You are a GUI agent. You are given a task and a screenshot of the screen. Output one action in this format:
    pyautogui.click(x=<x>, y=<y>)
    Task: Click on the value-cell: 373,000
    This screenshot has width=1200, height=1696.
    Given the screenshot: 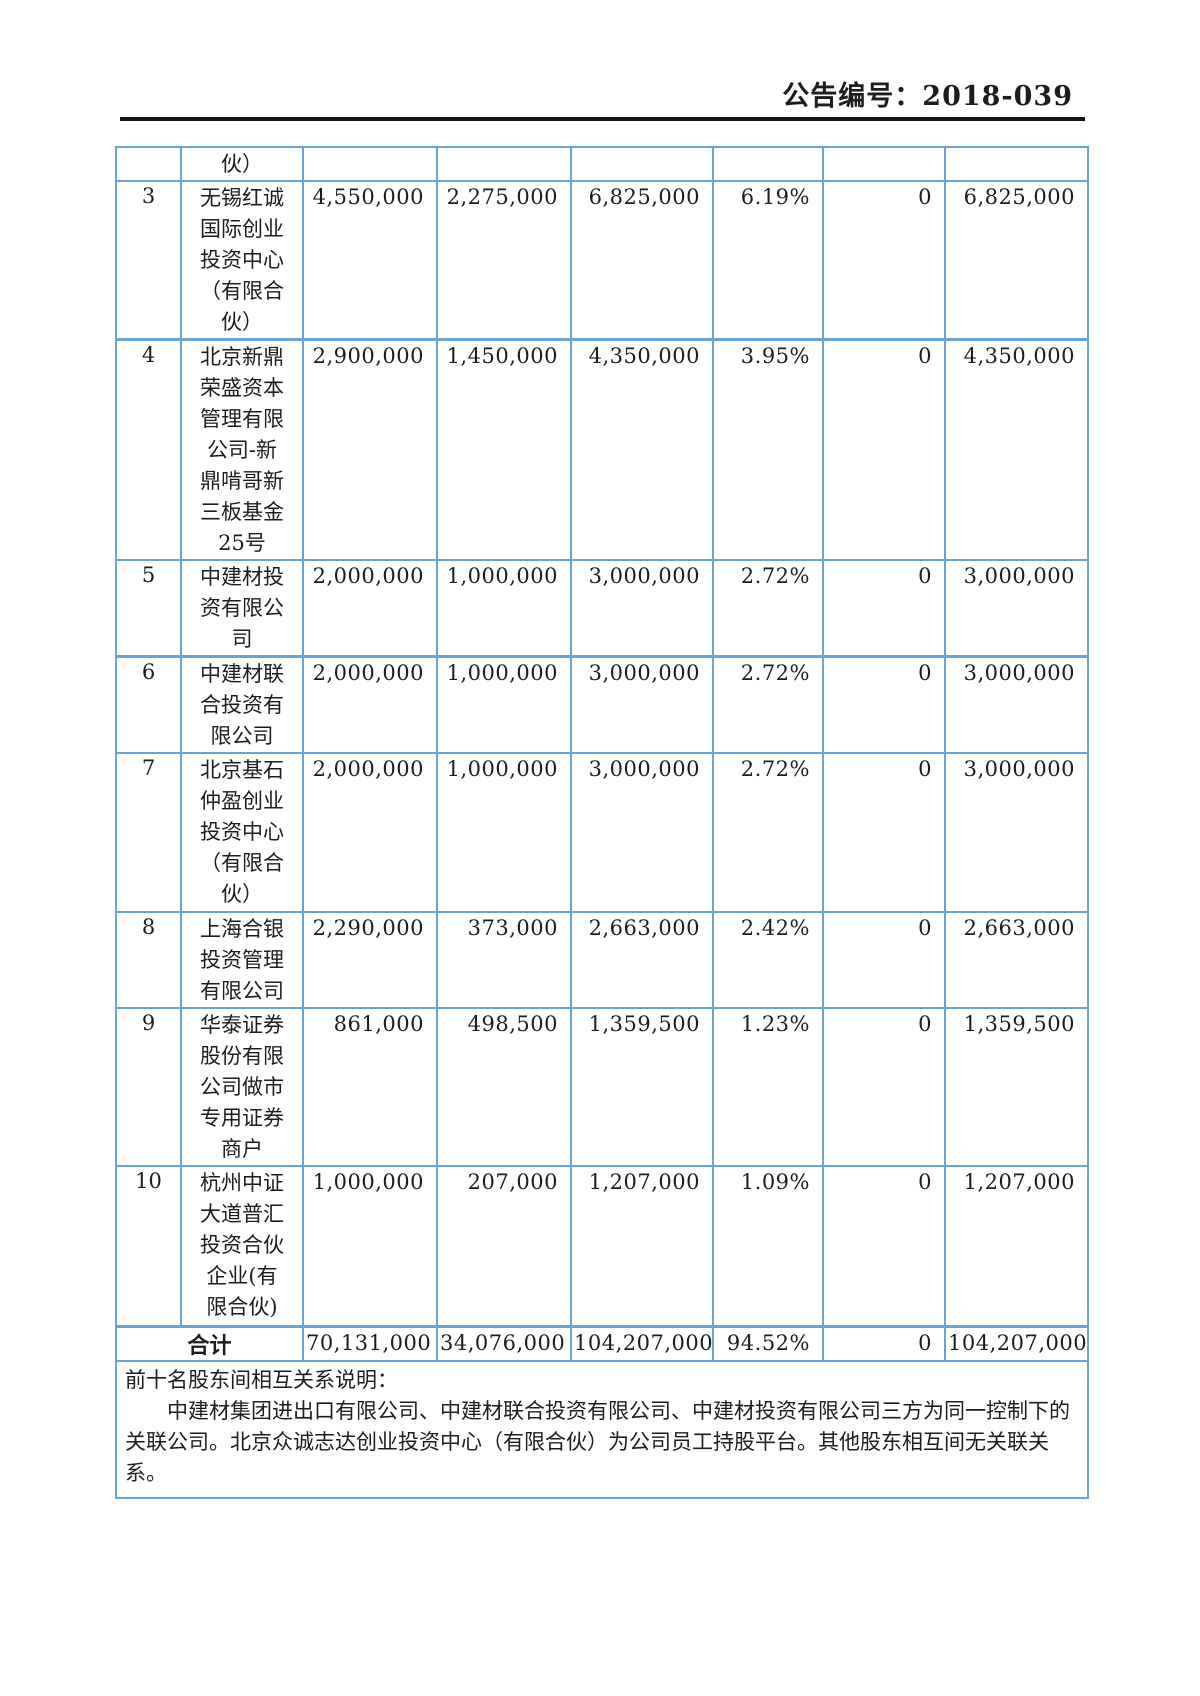 What is the action you would take?
    pyautogui.click(x=504, y=960)
    